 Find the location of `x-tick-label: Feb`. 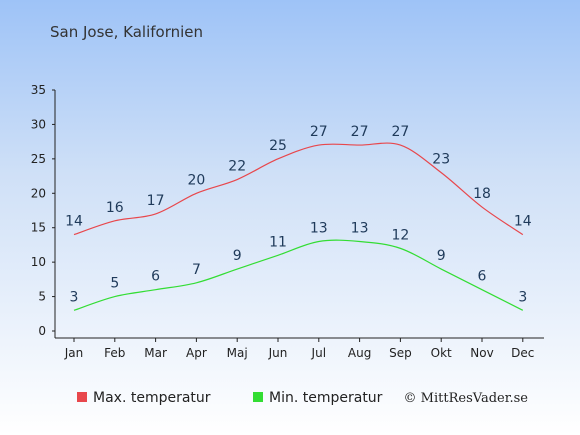

x-tick-label: Feb is located at coordinates (114, 353).